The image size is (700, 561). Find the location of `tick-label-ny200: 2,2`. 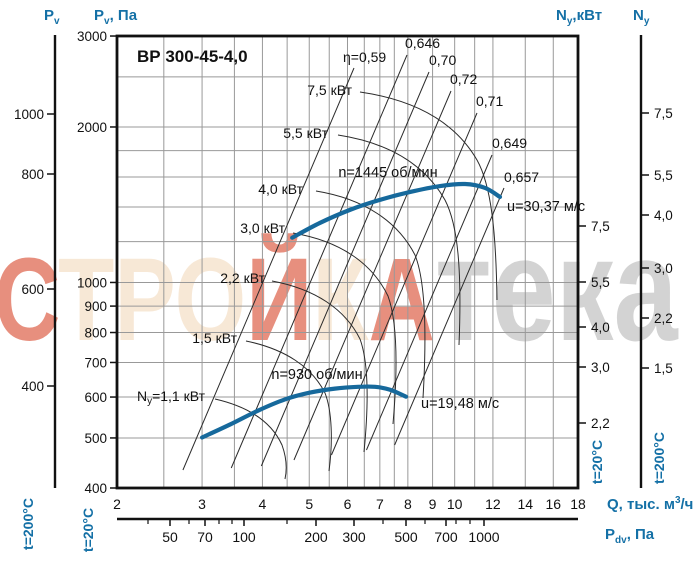

tick-label-ny200: 2,2 is located at coordinates (663, 318).